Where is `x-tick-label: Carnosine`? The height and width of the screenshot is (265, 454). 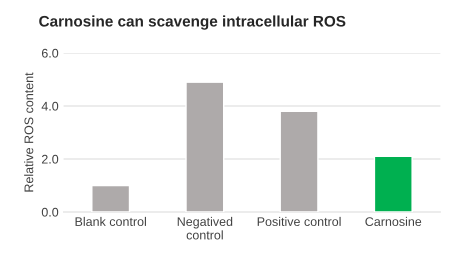 x-tick-label: Carnosine is located at coordinates (393, 221).